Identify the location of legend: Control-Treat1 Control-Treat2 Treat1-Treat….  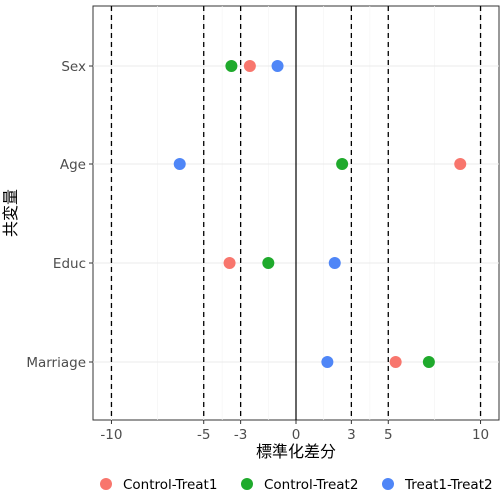
(296, 485).